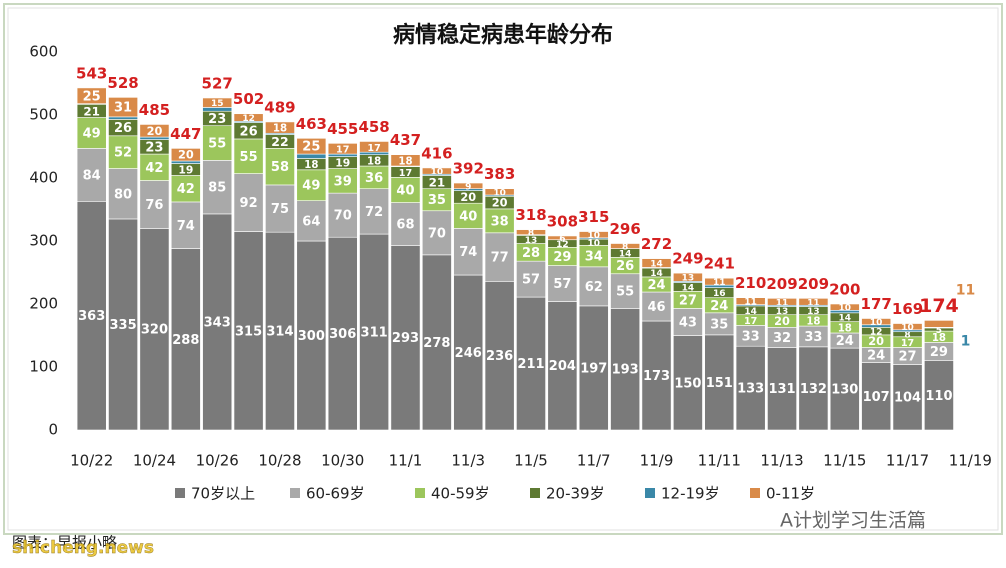  Describe the element at coordinates (280, 209) in the screenshot. I see `data-label: 75` at that location.